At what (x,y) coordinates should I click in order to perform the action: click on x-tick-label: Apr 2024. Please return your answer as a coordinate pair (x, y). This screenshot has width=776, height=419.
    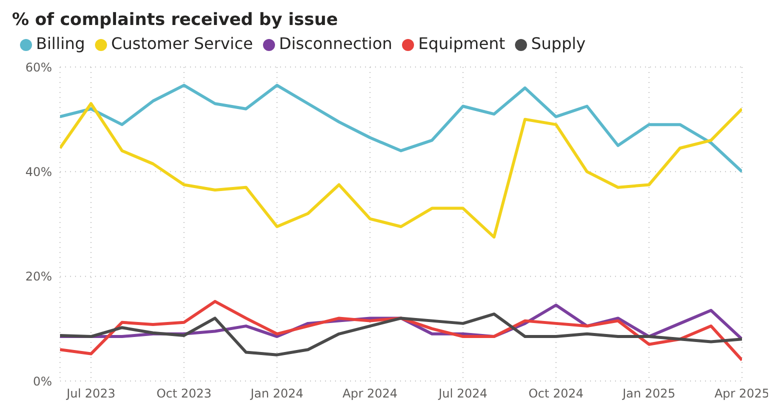
    Looking at the image, I should click on (370, 393).